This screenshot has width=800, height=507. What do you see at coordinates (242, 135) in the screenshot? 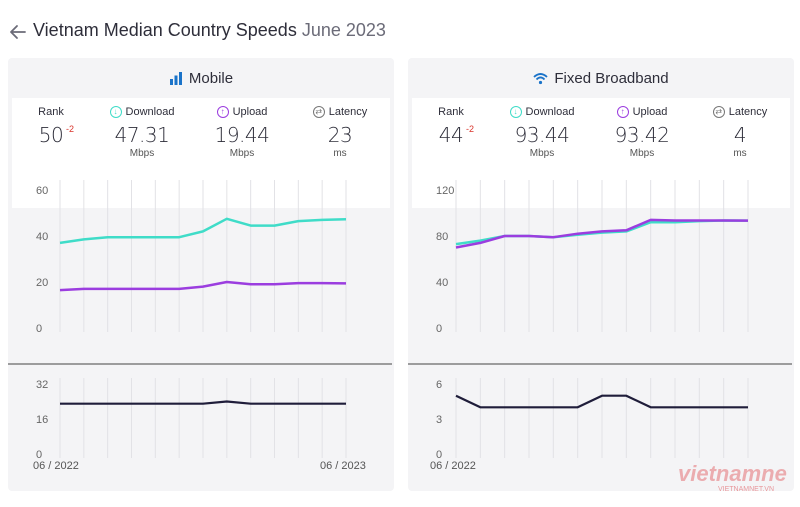
I see `upload-value: 19.44` at bounding box center [242, 135].